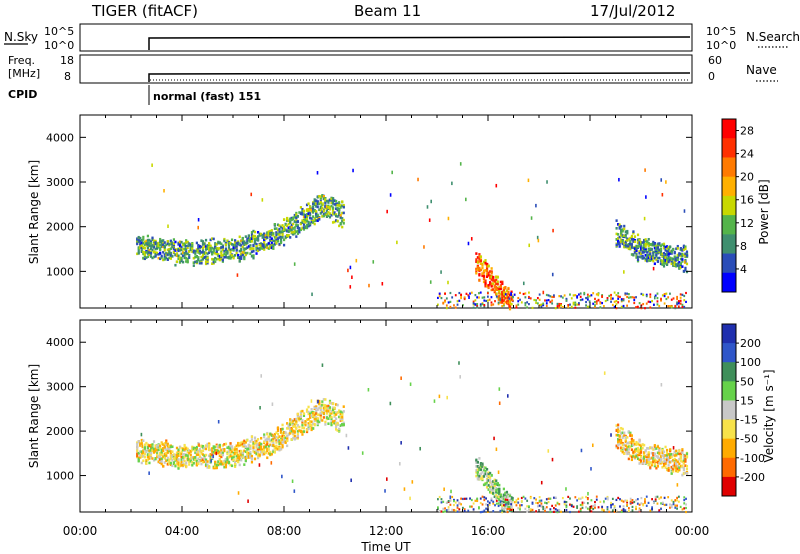  What do you see at coordinates (60, 271) in the screenshot?
I see `power-ytick-label: 1000` at bounding box center [60, 271].